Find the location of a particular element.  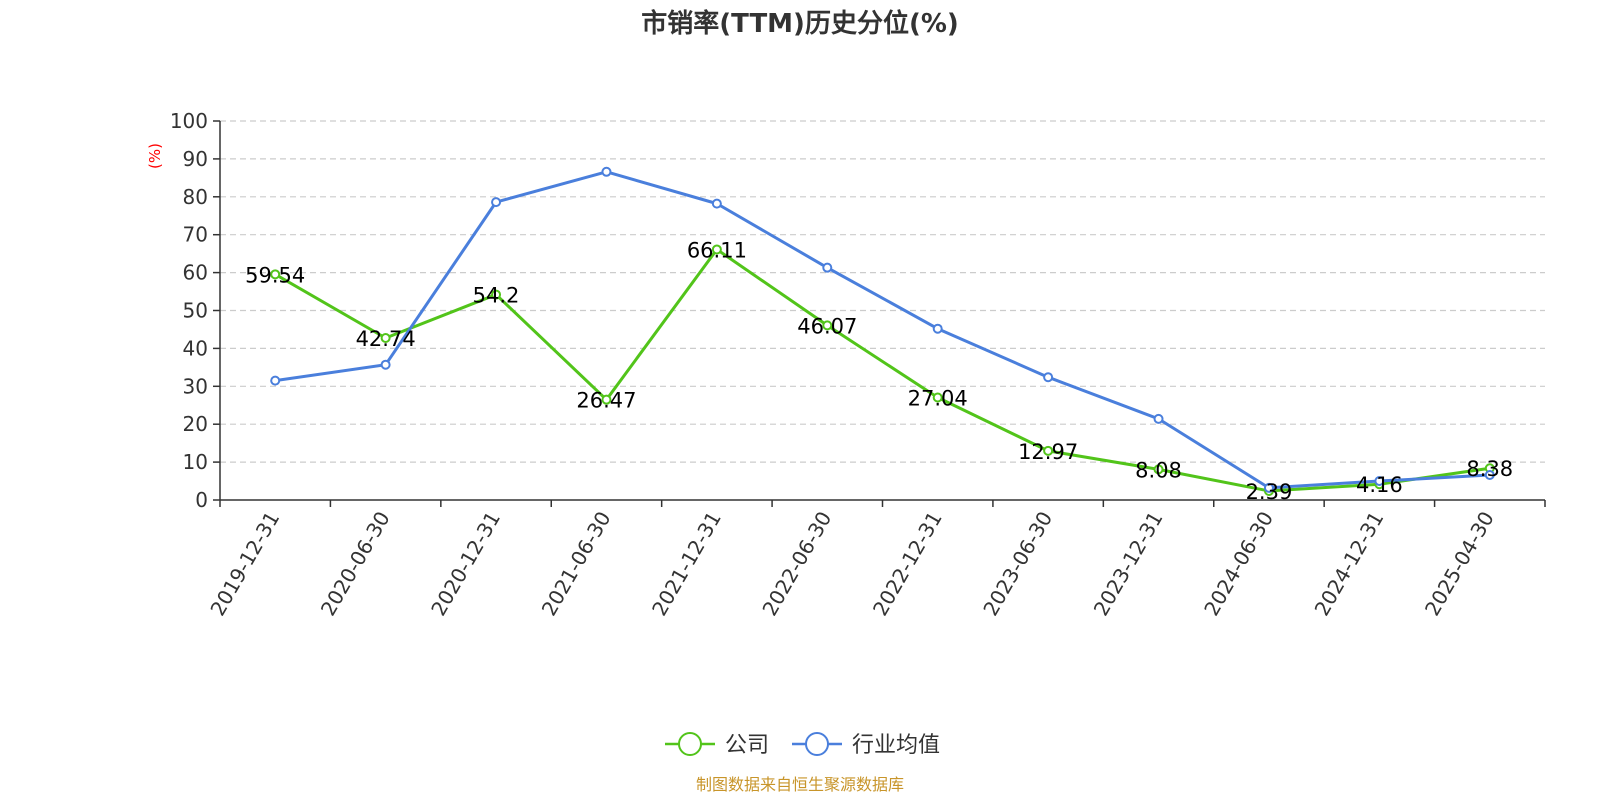

data-label: 12.97 is located at coordinates (1048, 452).